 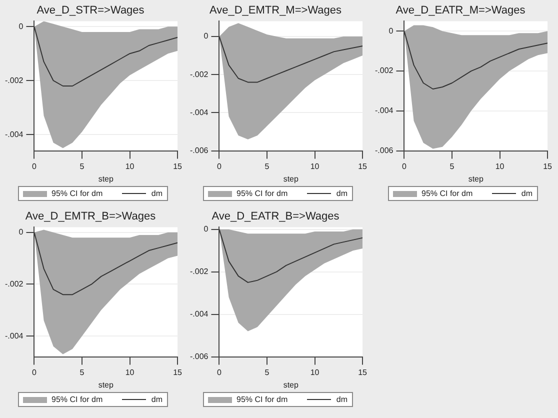 What do you see at coordinates (461, 10) in the screenshot?
I see `chart-title: Ave_D_EATR_M=>Wages` at bounding box center [461, 10].